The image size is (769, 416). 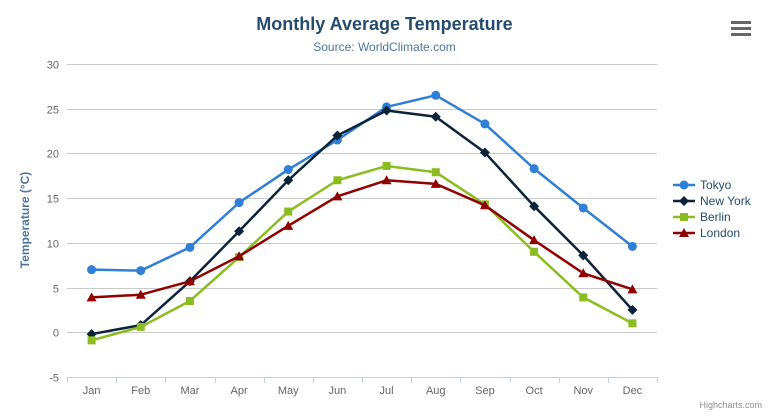 I want to click on credits-link: Highcharts.com, so click(x=730, y=405).